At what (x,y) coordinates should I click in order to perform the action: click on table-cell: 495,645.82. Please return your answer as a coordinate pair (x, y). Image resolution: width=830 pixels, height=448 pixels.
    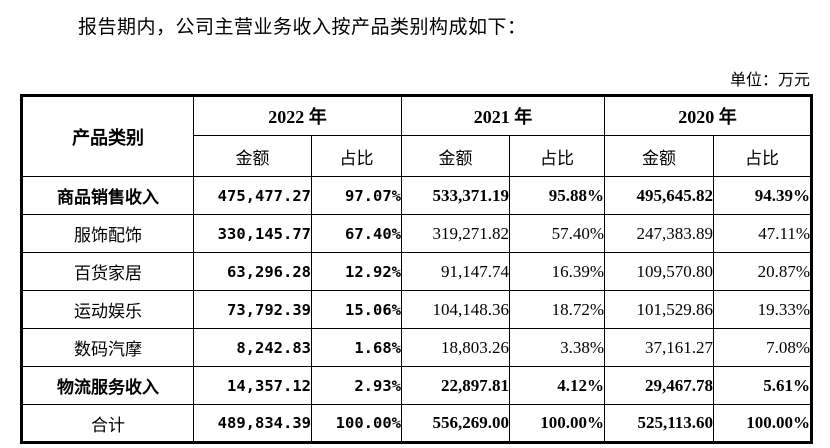
    Looking at the image, I should click on (659, 195).